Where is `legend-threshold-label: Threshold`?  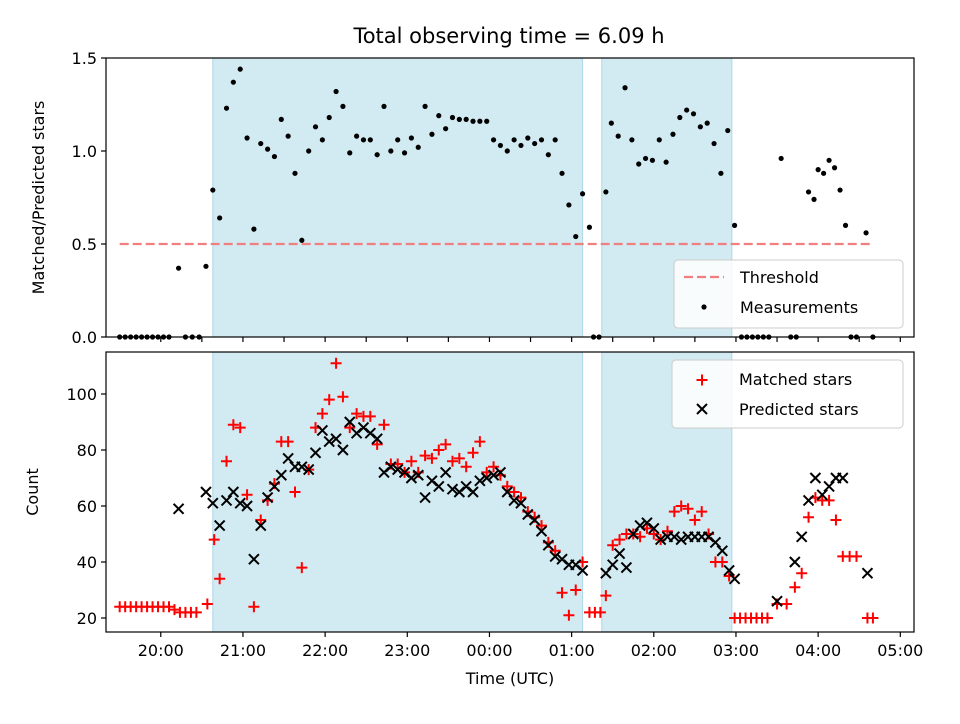 legend-threshold-label: Threshold is located at coordinates (779, 277).